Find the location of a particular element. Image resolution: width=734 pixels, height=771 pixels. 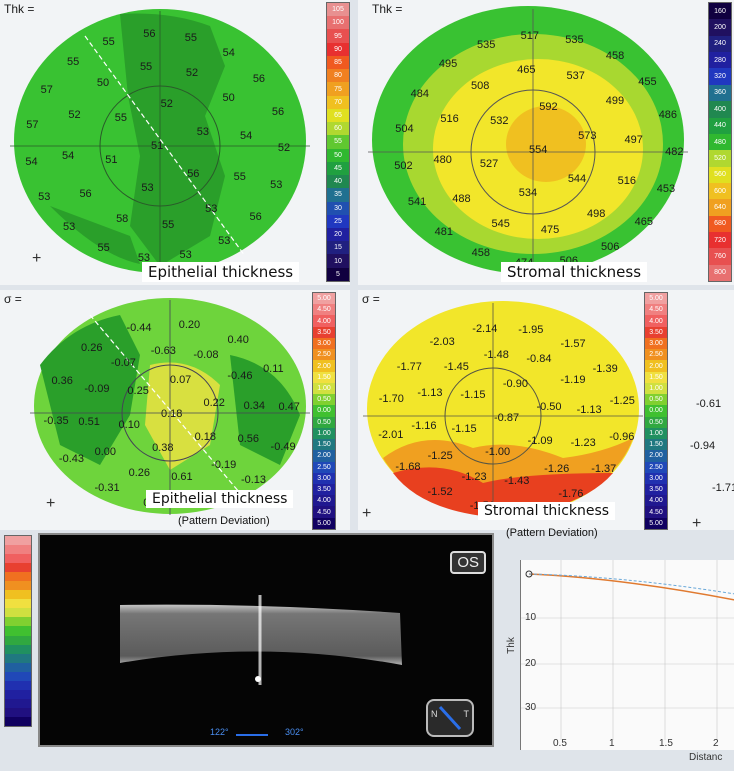

thickness-value: -0.43 is located at coordinates (71, 458).